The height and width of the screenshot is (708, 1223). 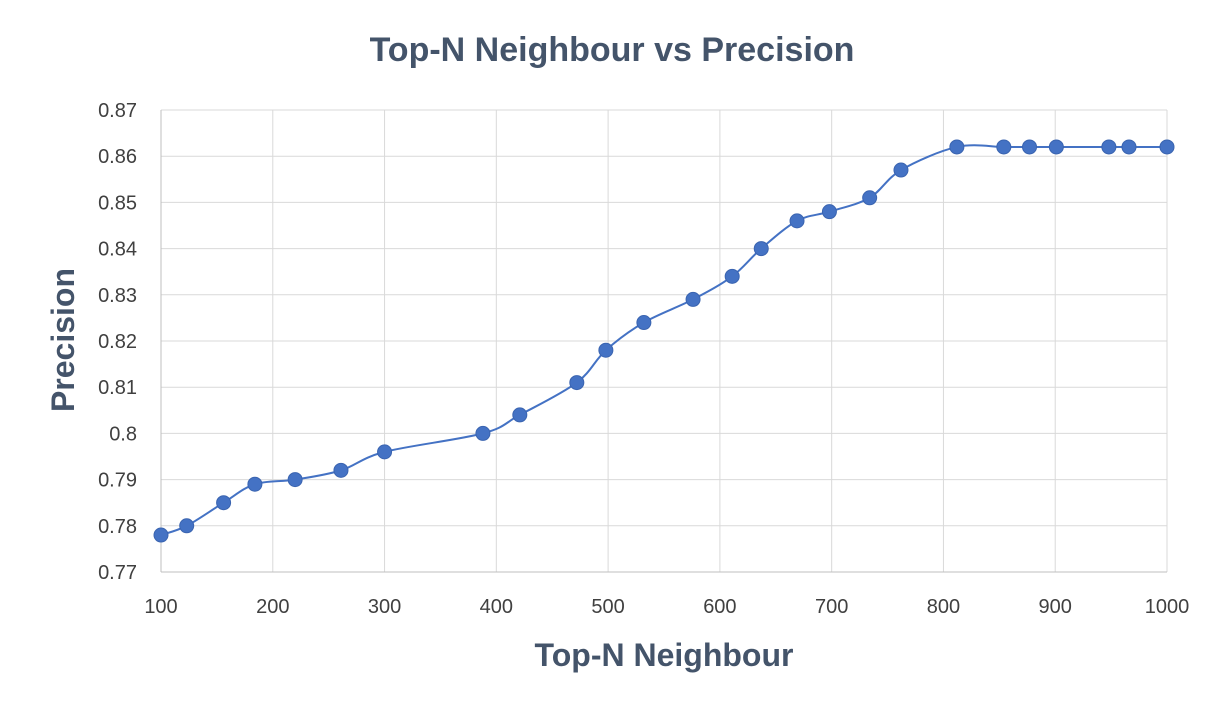 I want to click on x-tick-label: 700, so click(x=831, y=607).